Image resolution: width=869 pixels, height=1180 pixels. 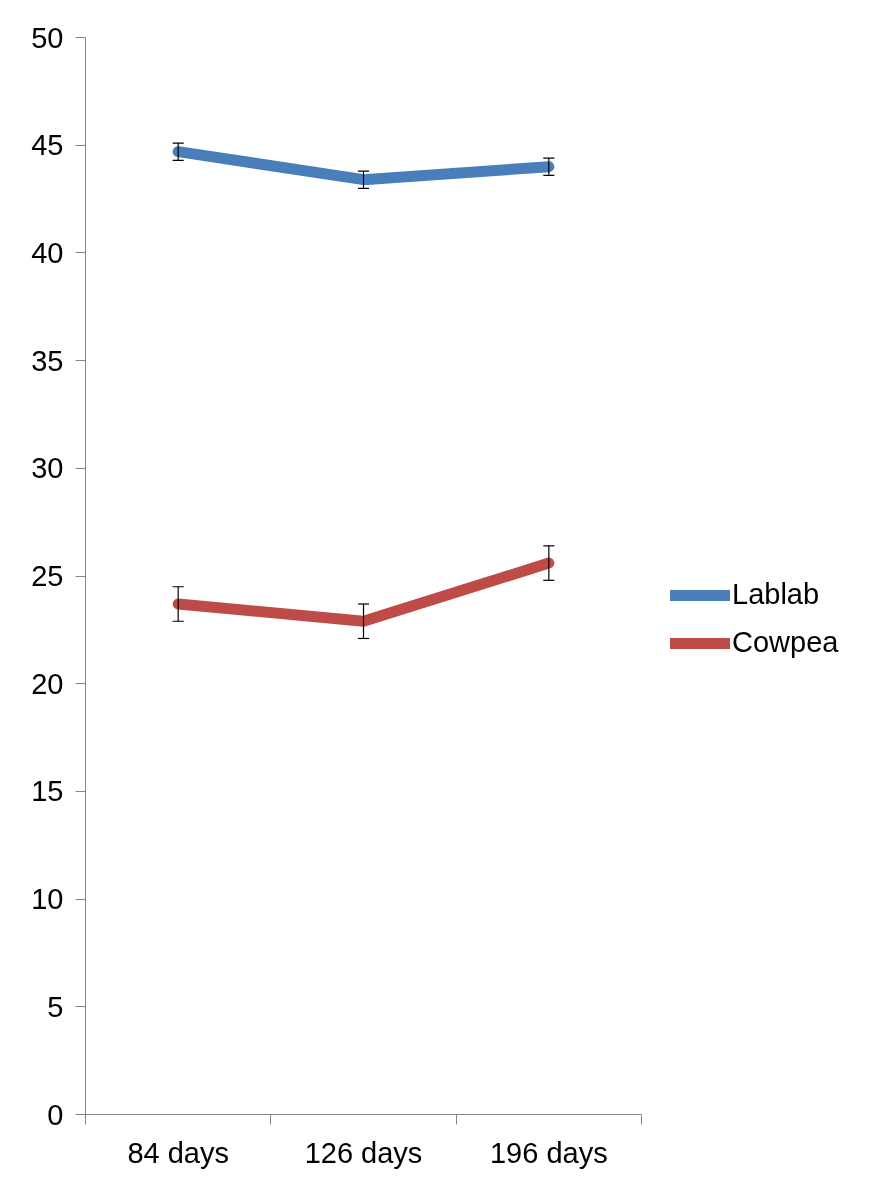 What do you see at coordinates (55, 1114) in the screenshot?
I see `y-tick-label: 0` at bounding box center [55, 1114].